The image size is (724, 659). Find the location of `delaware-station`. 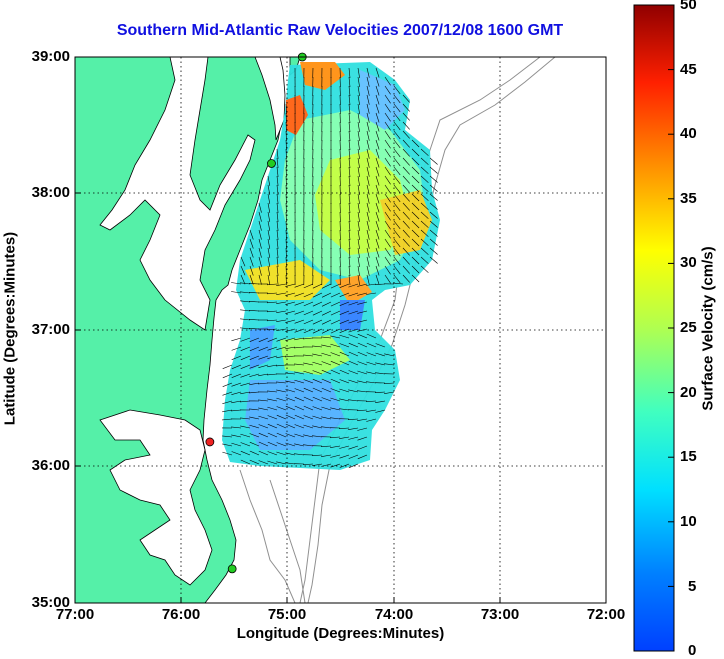

delaware-station is located at coordinates (271, 163).